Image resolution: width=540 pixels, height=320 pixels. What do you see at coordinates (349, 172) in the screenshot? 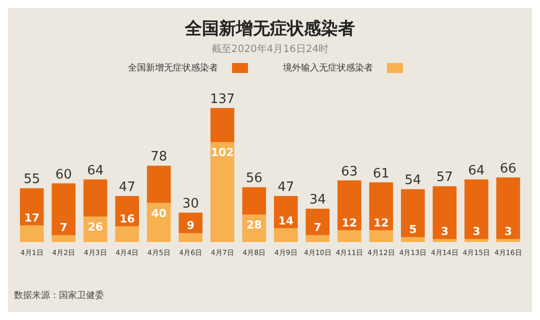
I see `total-label: 63` at bounding box center [349, 172].